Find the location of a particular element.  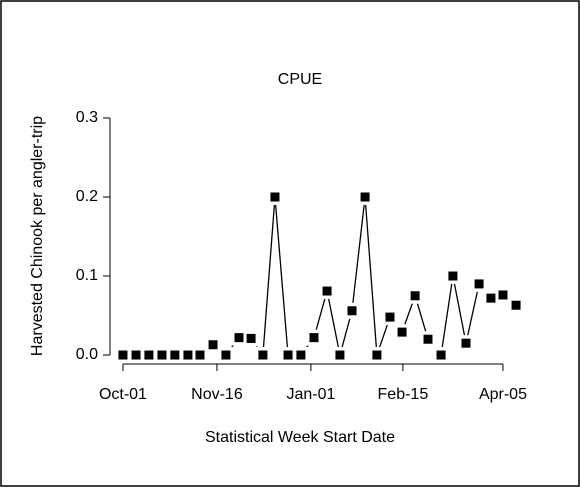

y-axis-label: Harvested Chinook per angler-trip is located at coordinates (37, 236).